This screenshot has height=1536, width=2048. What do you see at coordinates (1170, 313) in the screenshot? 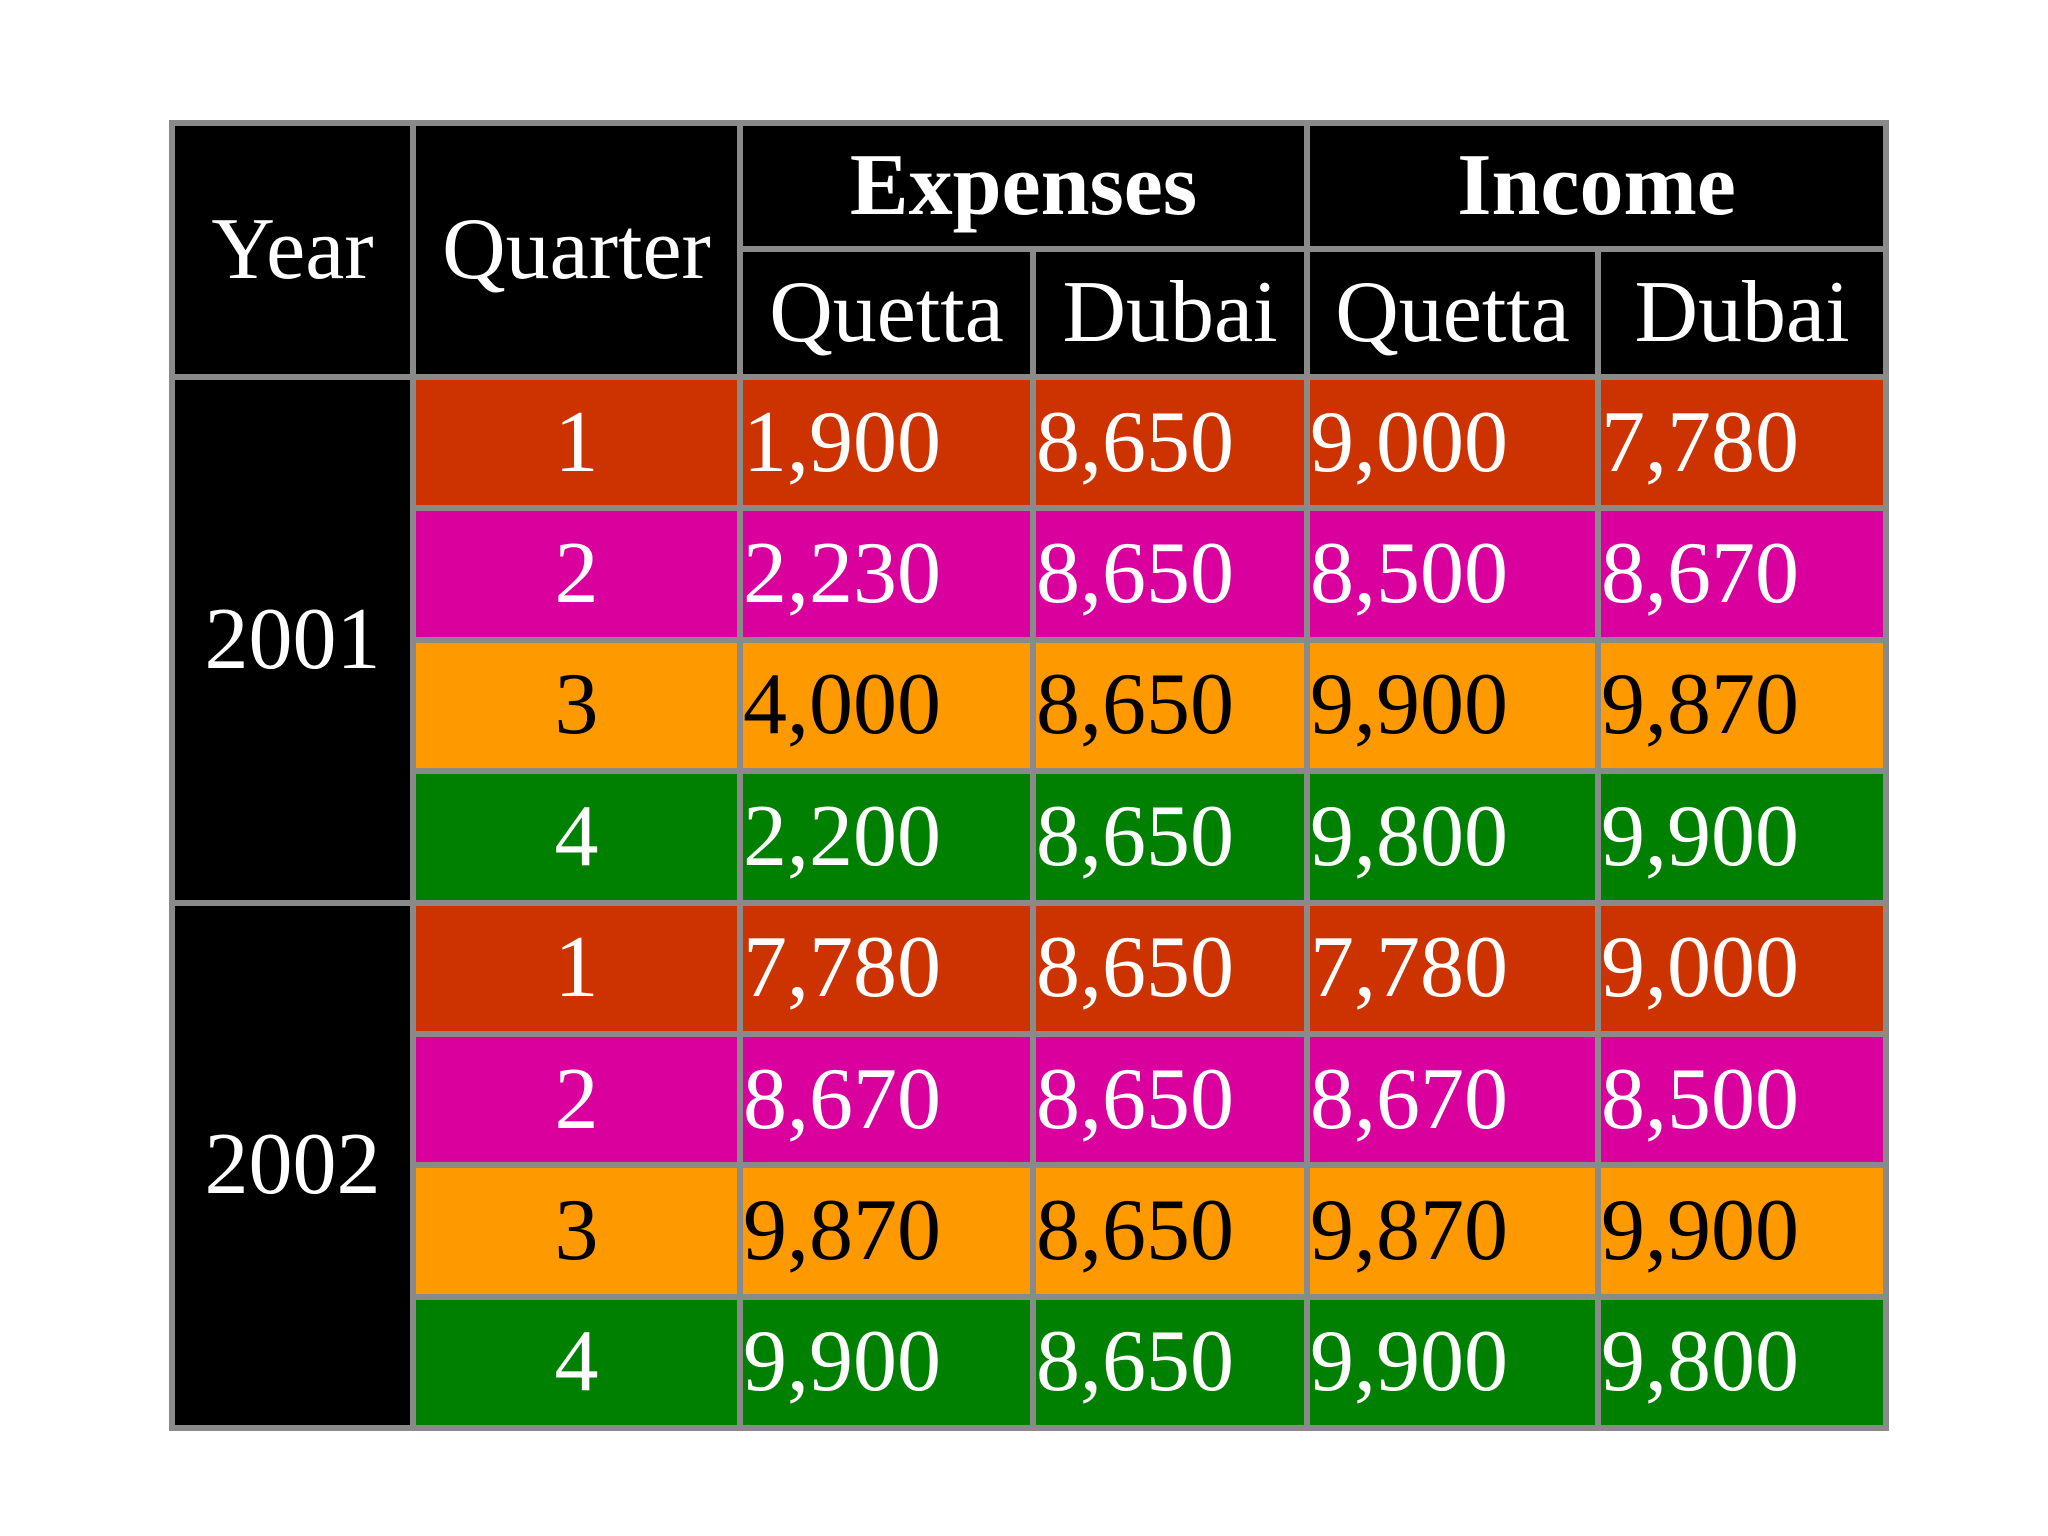
I see `expenses-dubai-header: Dubai` at bounding box center [1170, 313].